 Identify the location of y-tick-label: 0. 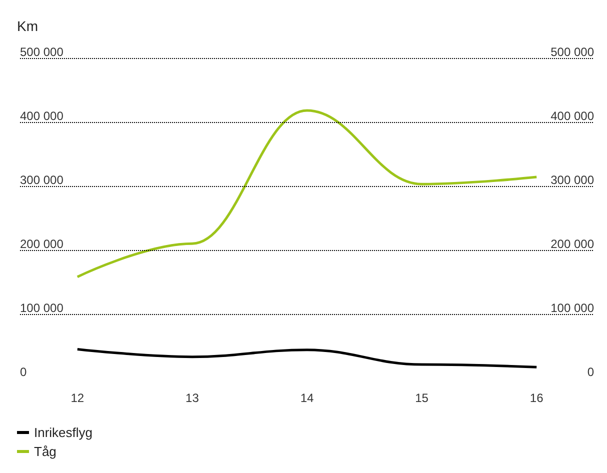
(23, 372).